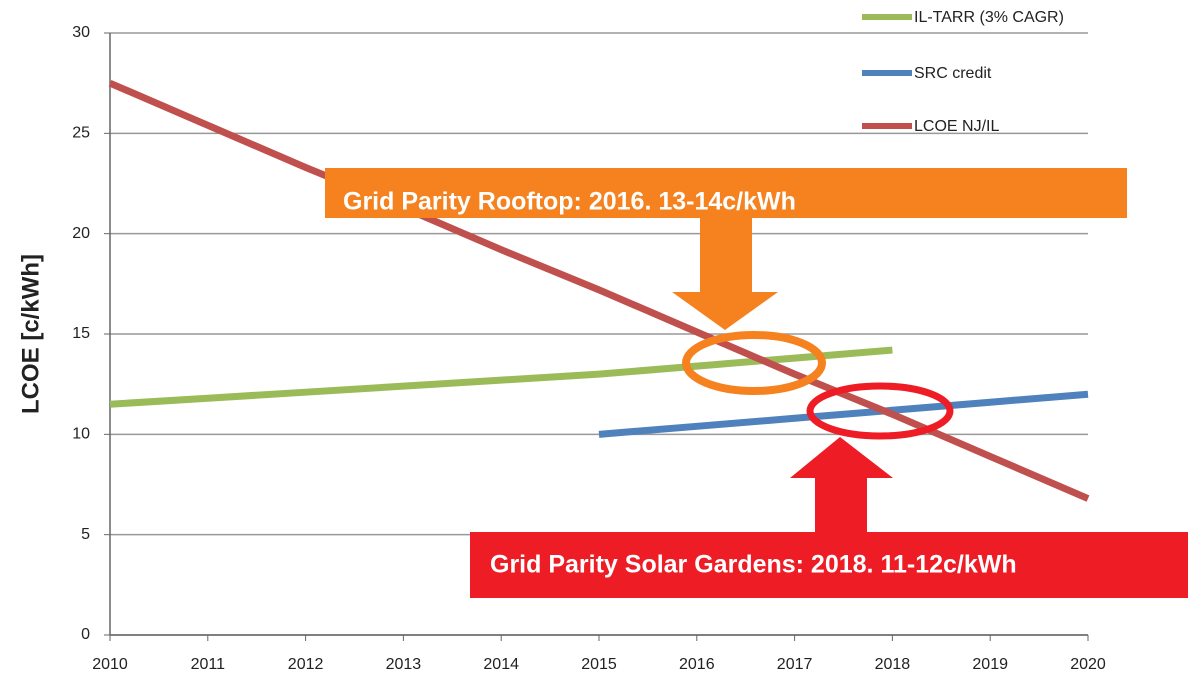 This screenshot has height=681, width=1189. I want to click on y-axis-label: LCOE [c/kWh], so click(30, 334).